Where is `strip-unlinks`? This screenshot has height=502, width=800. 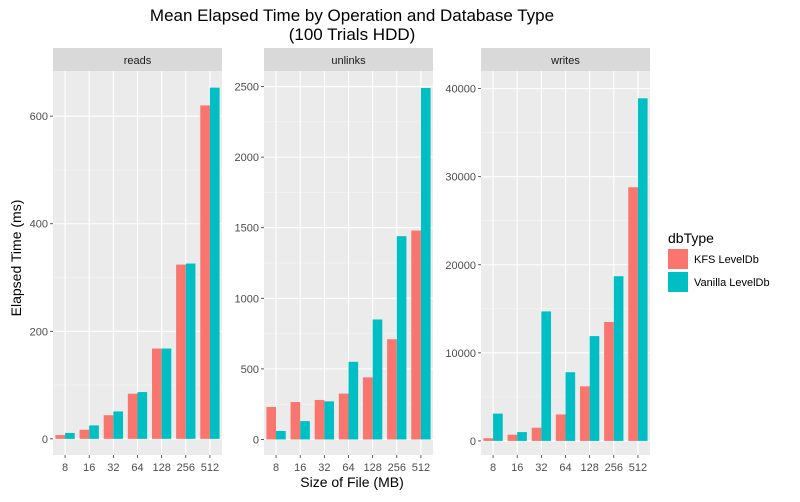
strip-unlinks is located at coordinates (348, 59).